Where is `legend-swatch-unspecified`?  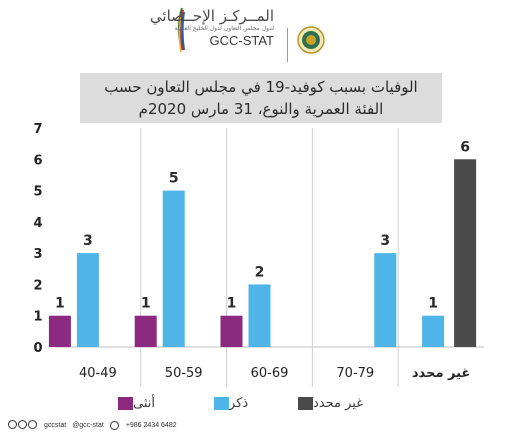
legend-swatch-unspecified is located at coordinates (305, 403).